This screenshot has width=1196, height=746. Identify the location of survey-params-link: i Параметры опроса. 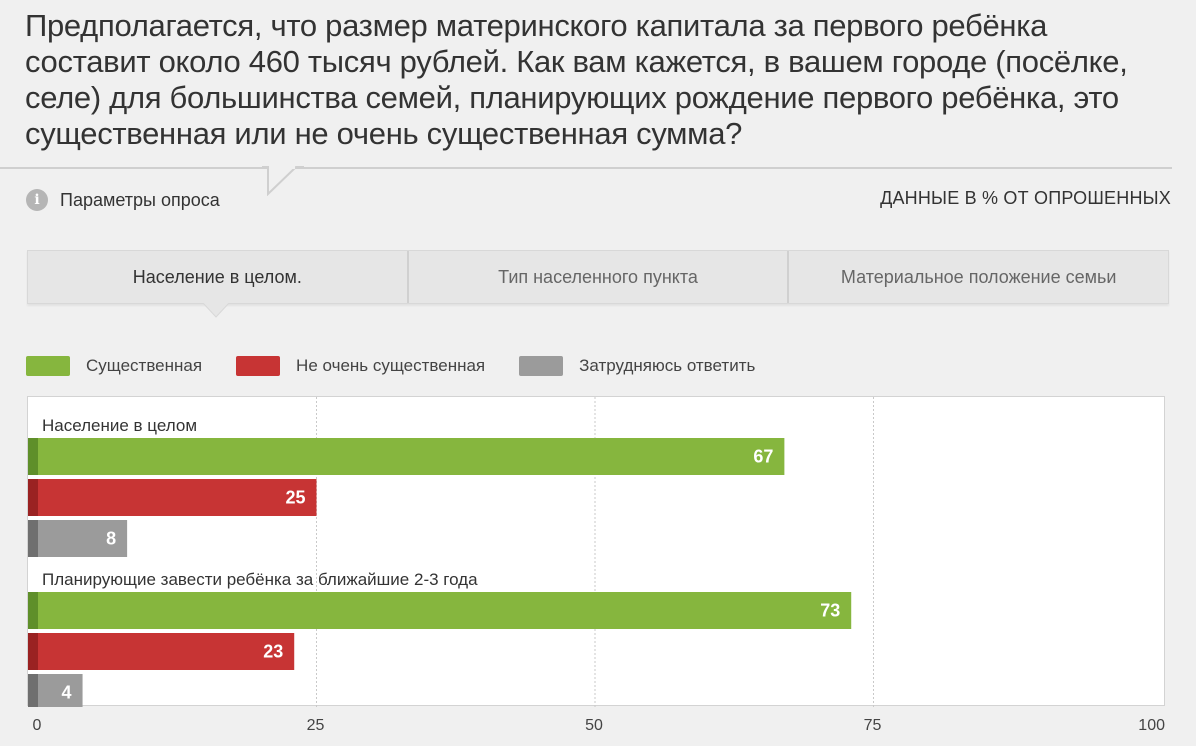
(123, 200).